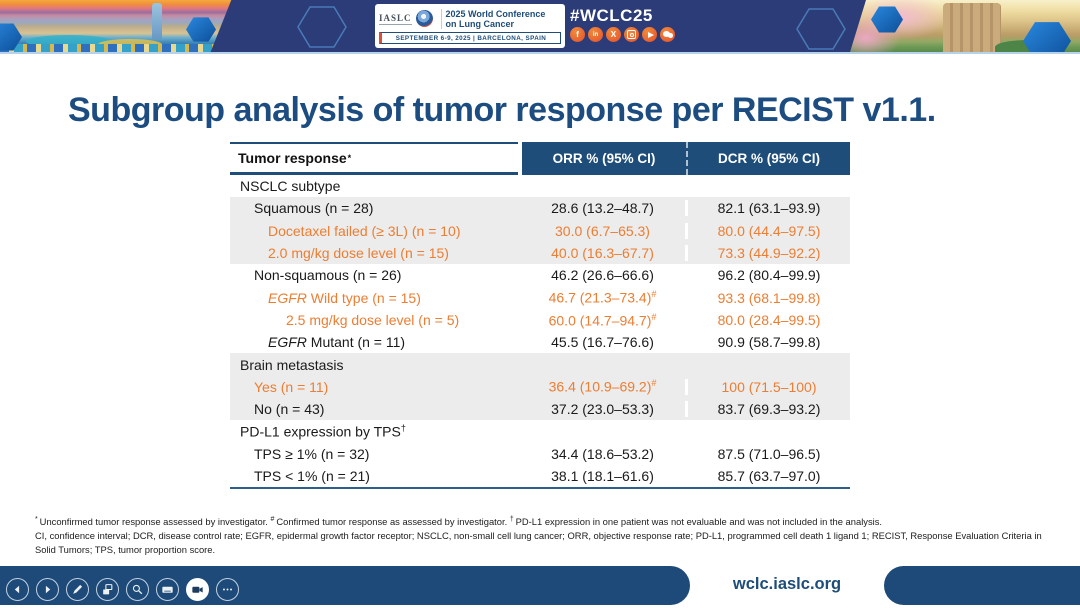 This screenshot has height=608, width=1080. I want to click on orr-value: 46.2 (26.6–66.6), so click(602, 275).